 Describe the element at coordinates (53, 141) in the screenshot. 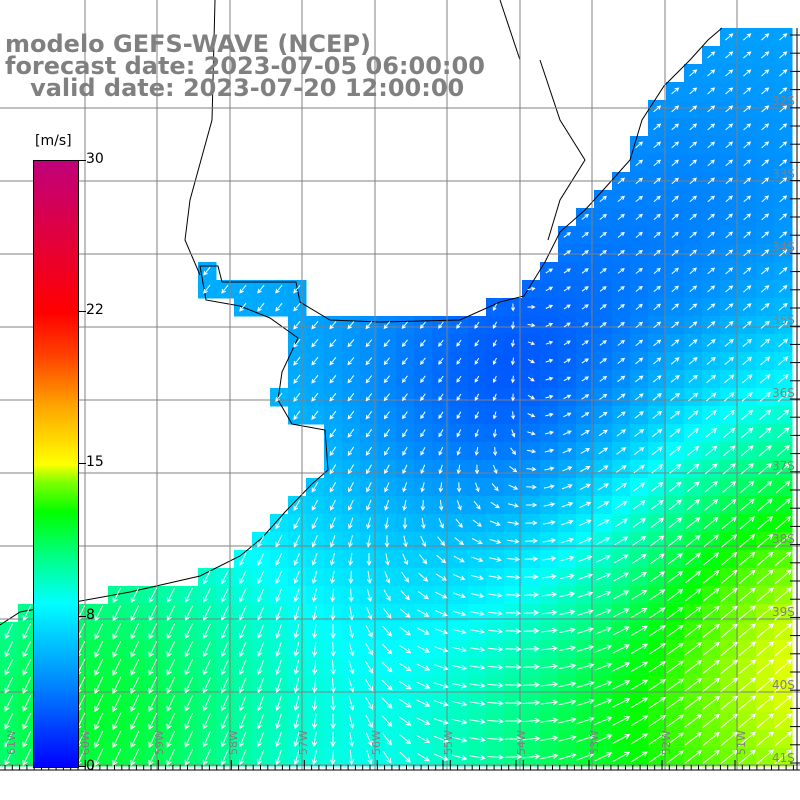

I see `colorbar-unit: [m/s]` at that location.